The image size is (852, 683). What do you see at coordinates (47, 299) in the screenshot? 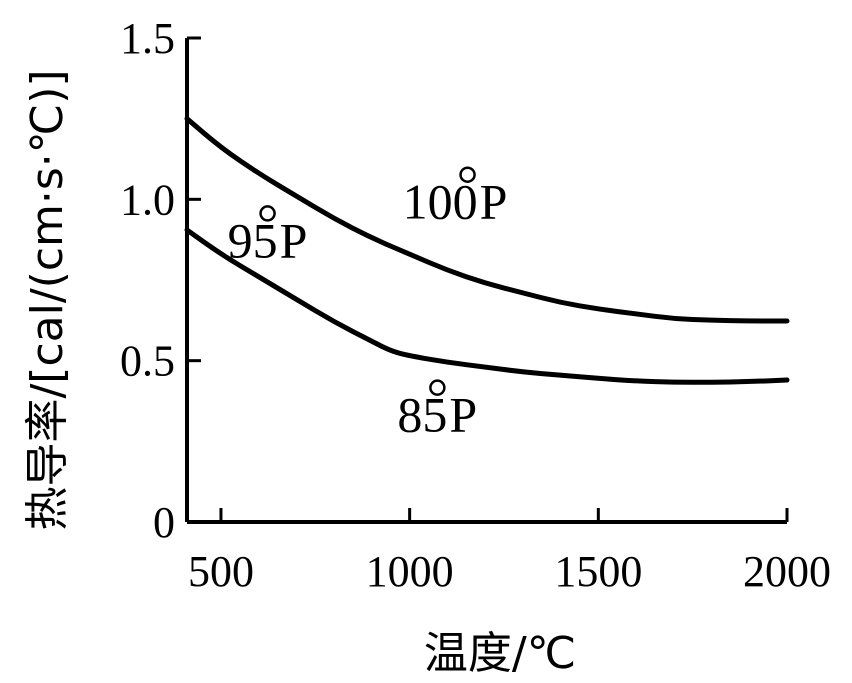
I see `y-axis-title: 热导率/[cal/(cm·s·℃)]` at bounding box center [47, 299].